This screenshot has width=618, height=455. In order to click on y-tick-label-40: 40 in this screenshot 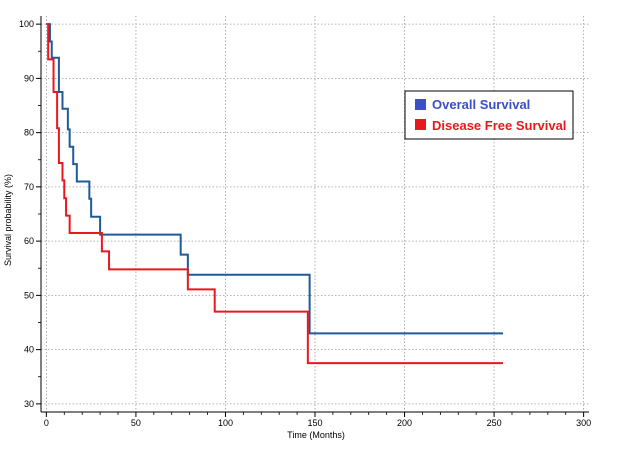, I will do `click(29, 350)`.